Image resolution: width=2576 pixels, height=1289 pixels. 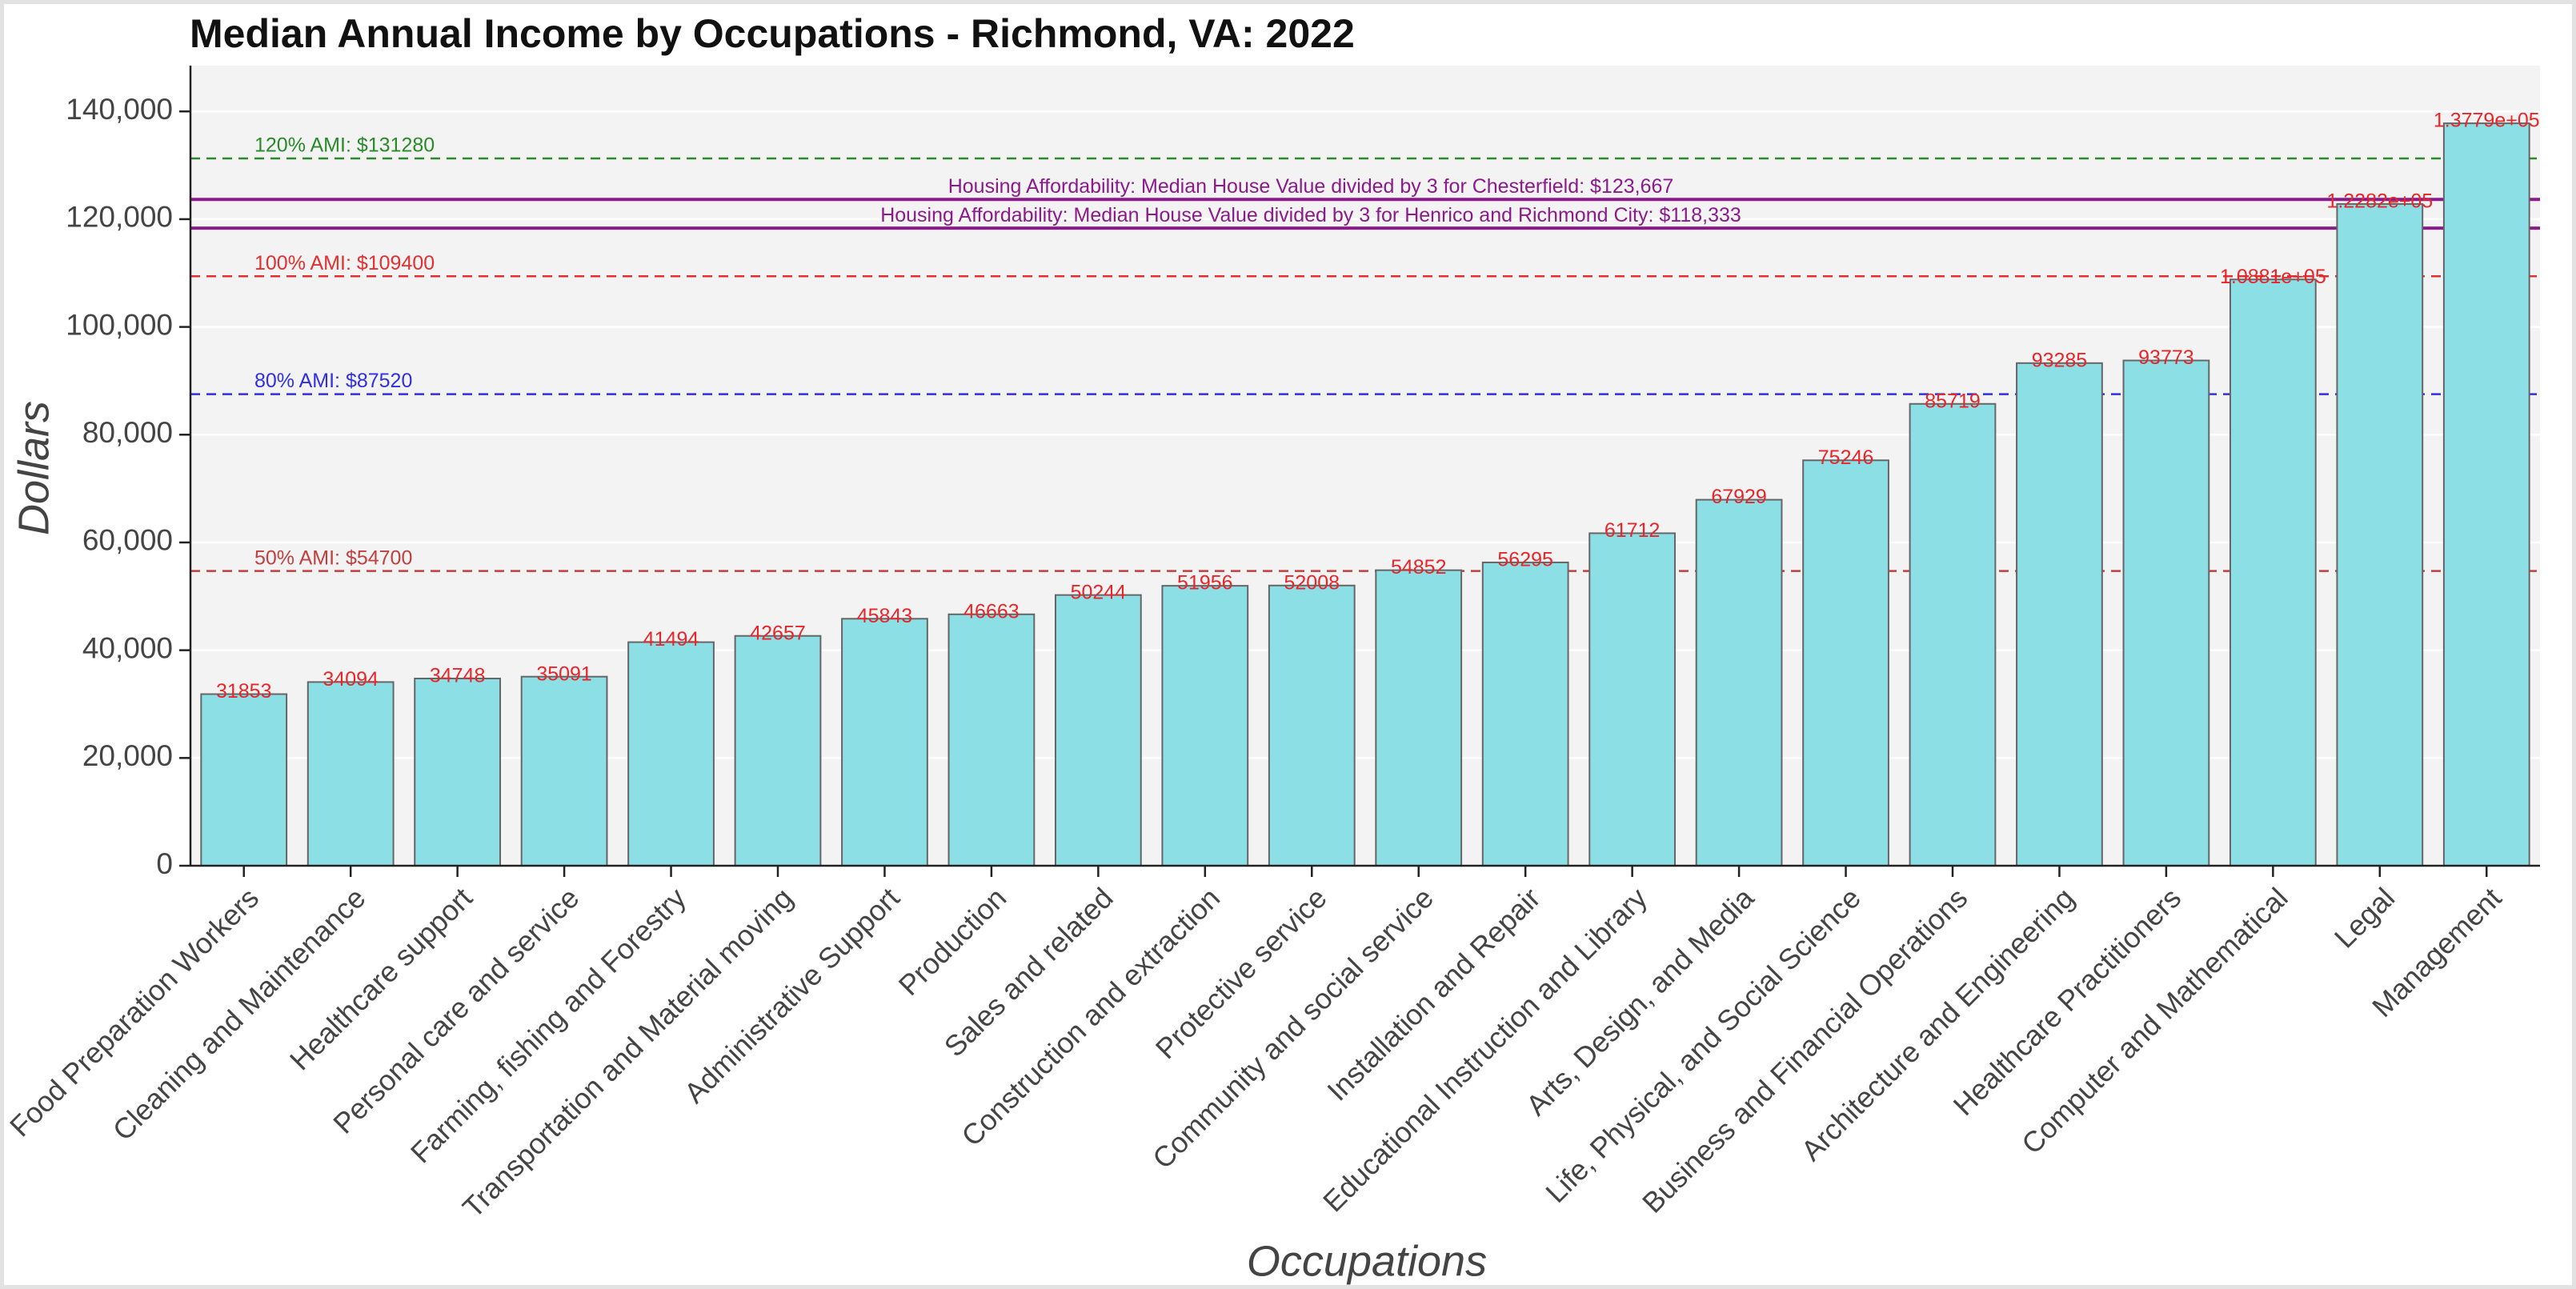 I want to click on value-label: 52008, so click(x=1312, y=582).